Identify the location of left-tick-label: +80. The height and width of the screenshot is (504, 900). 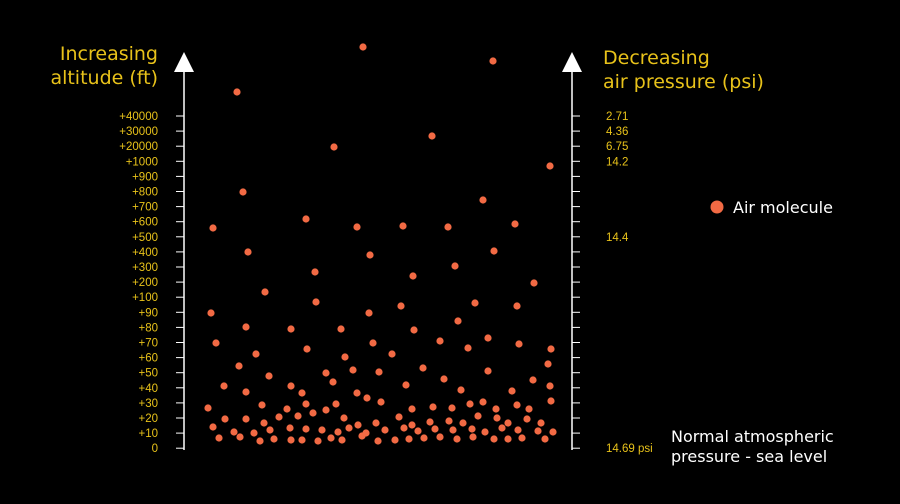
(148, 328).